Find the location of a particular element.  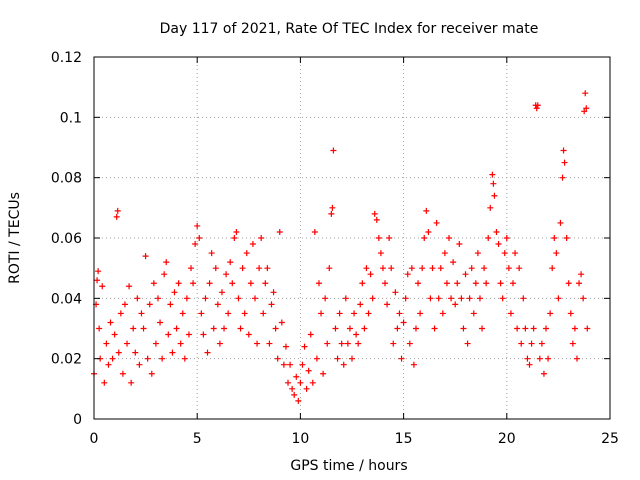

y-tick-label: 0 is located at coordinates (77, 420).